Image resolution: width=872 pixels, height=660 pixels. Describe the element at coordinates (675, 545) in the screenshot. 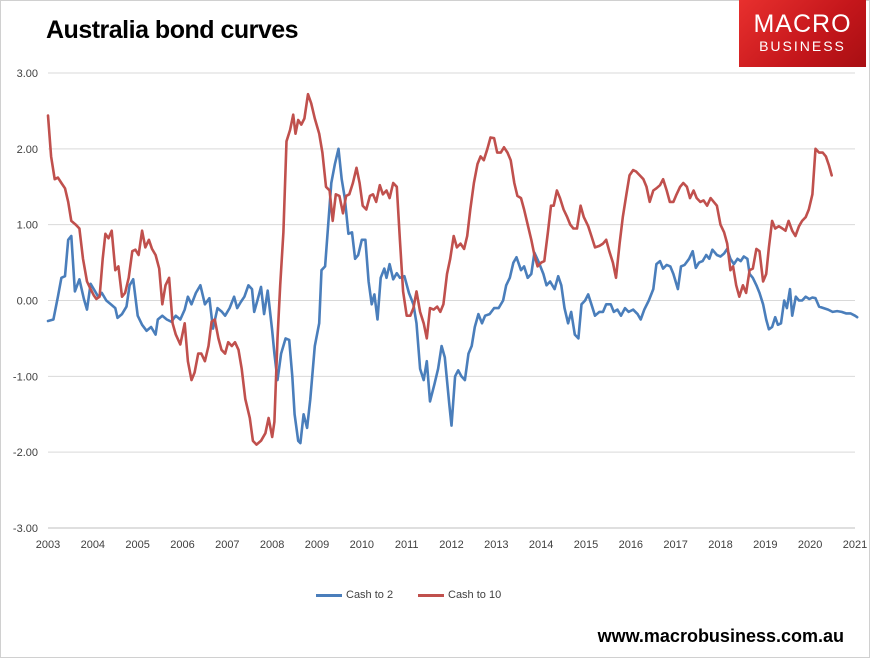

I see `x-tick-label: 2017` at that location.